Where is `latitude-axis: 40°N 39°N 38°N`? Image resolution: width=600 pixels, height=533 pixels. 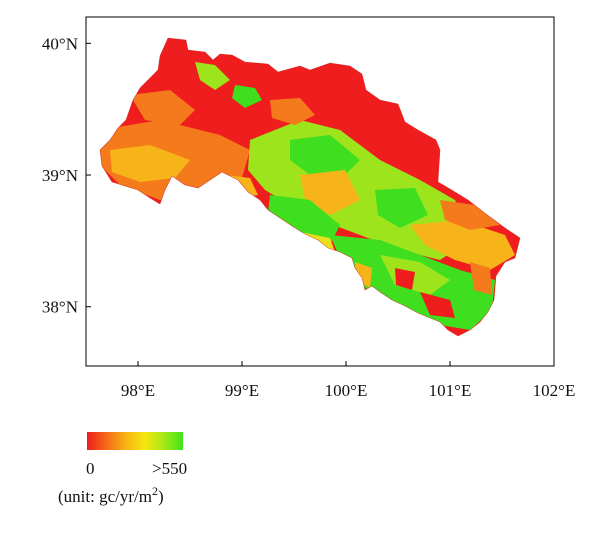
latitude-axis: 40°N 39°N 38°N is located at coordinates (66, 175).